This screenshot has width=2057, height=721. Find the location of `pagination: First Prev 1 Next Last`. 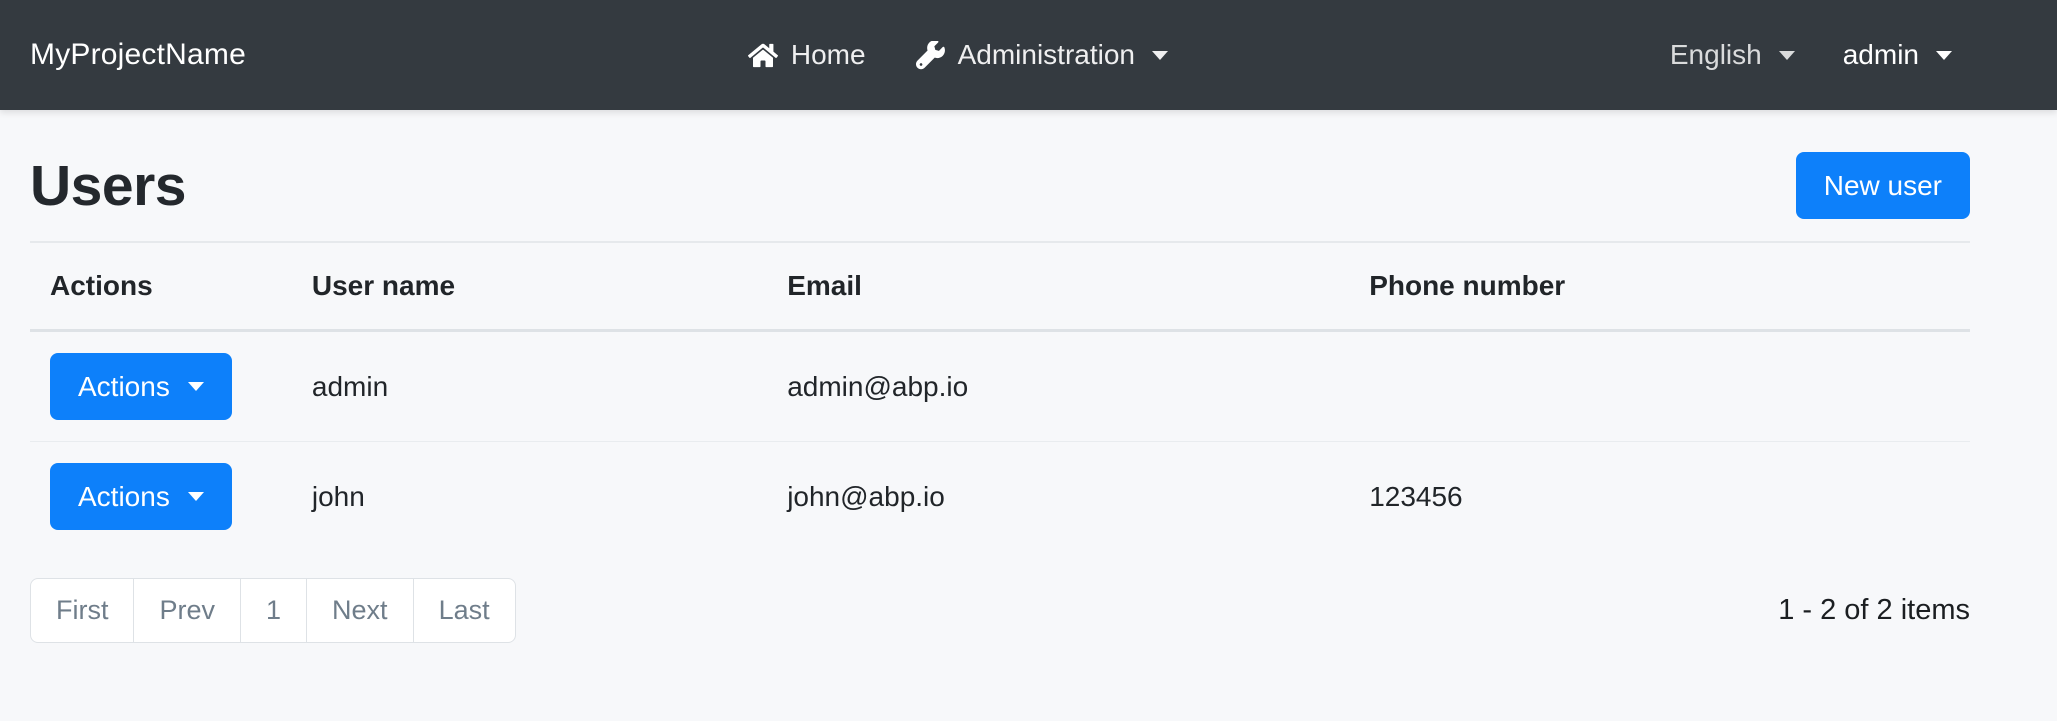

pagination: First Prev 1 Next Last is located at coordinates (273, 610).